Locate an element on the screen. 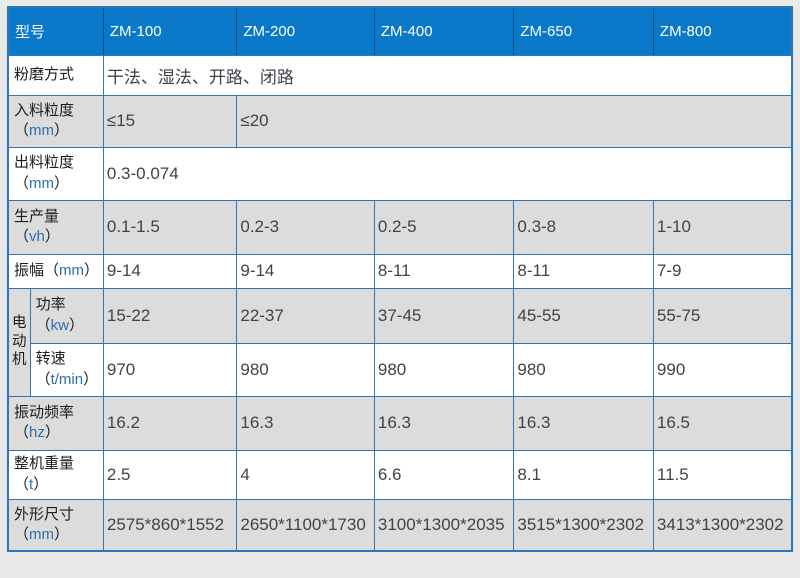  row-group-label-motor: 电动机 is located at coordinates (19, 342).